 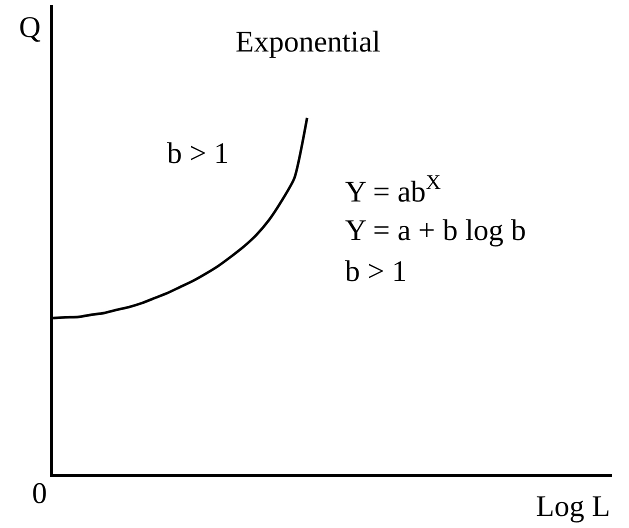 I want to click on annotation: Y = a + b log b, so click(x=435, y=230).